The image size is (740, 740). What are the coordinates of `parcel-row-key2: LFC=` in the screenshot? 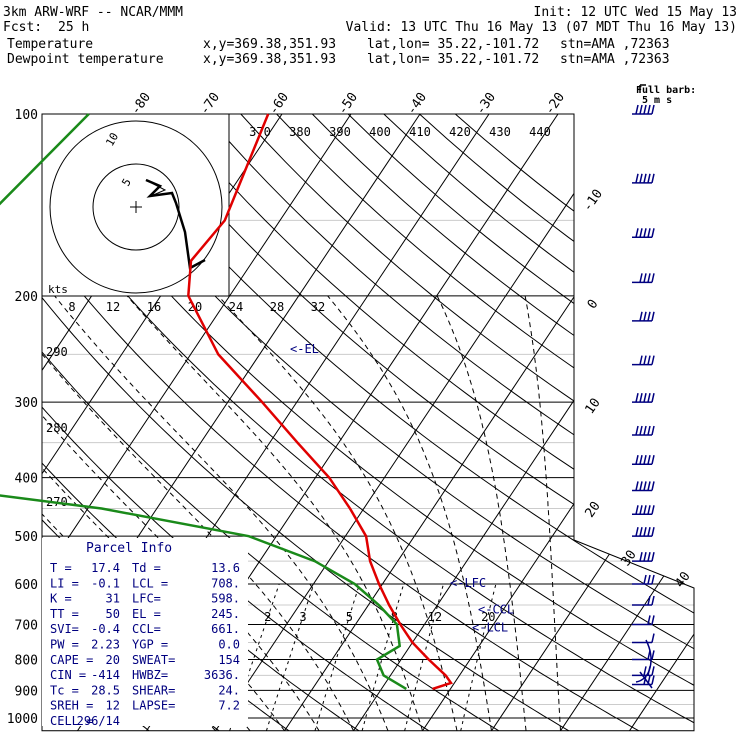 It's located at (146, 599).